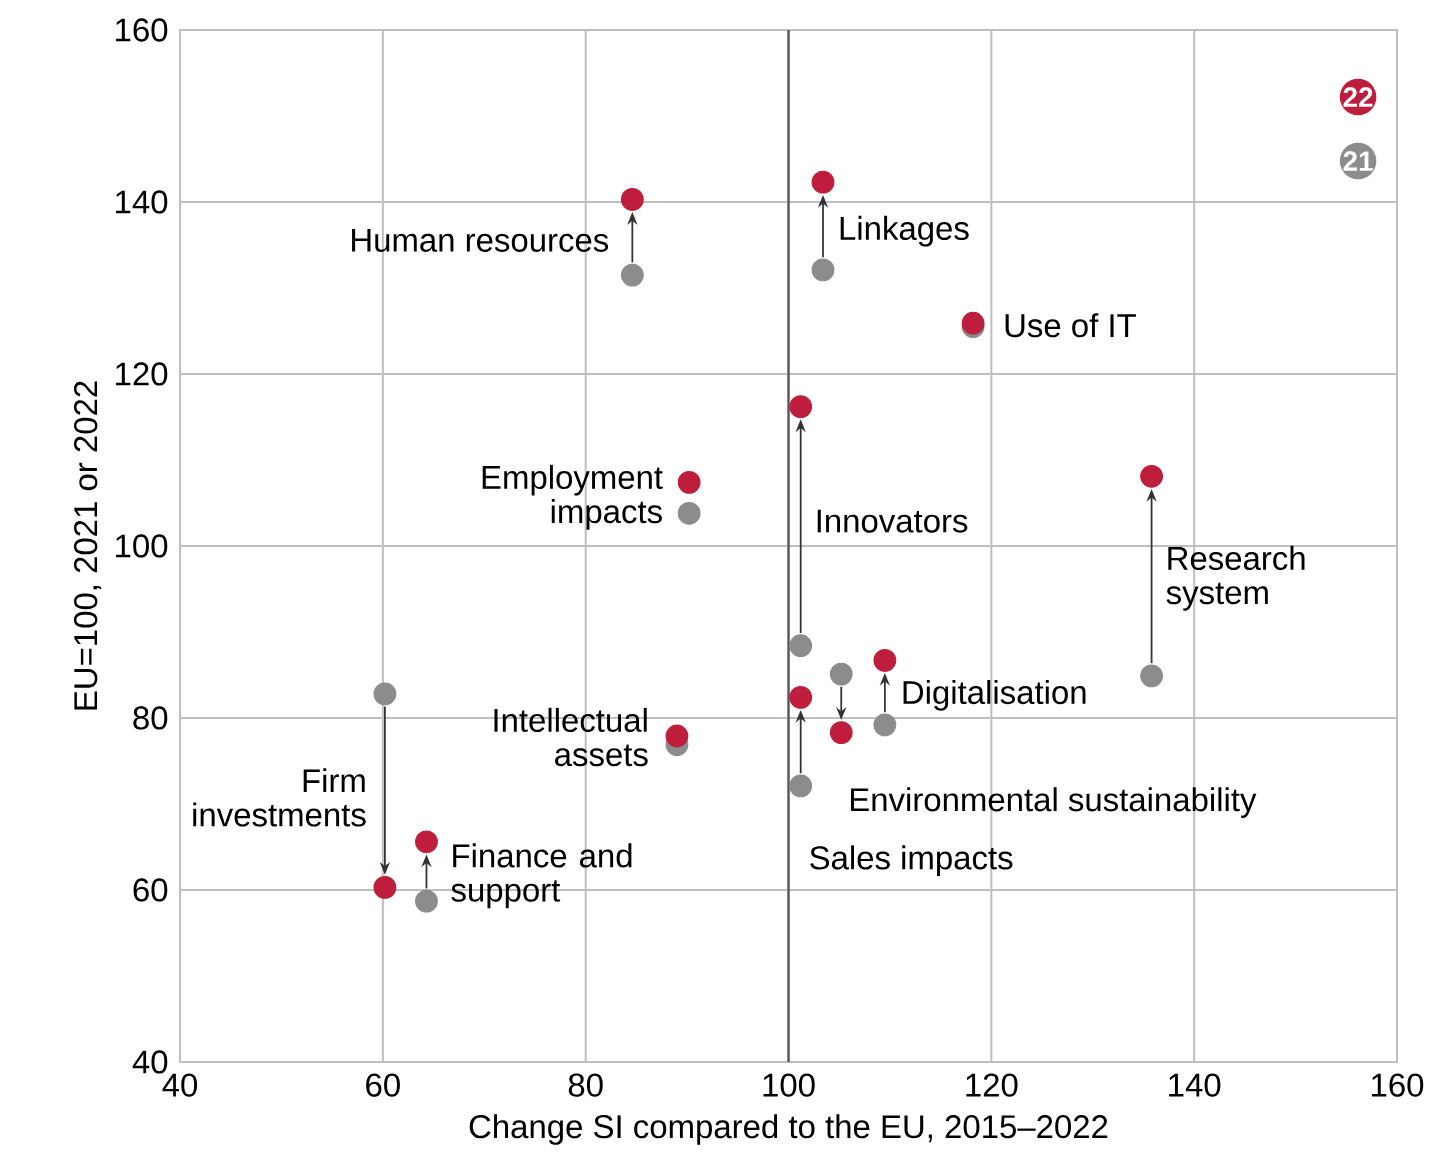  I want to click on y-tick-label: 40, so click(150, 1062).